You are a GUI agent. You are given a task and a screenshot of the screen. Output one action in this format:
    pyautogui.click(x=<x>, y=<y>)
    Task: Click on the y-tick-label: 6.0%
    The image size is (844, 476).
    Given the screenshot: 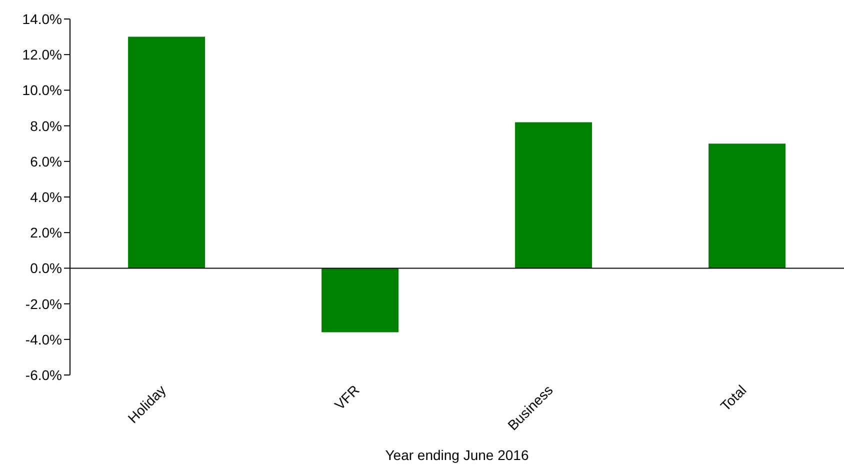 What is the action you would take?
    pyautogui.click(x=46, y=161)
    